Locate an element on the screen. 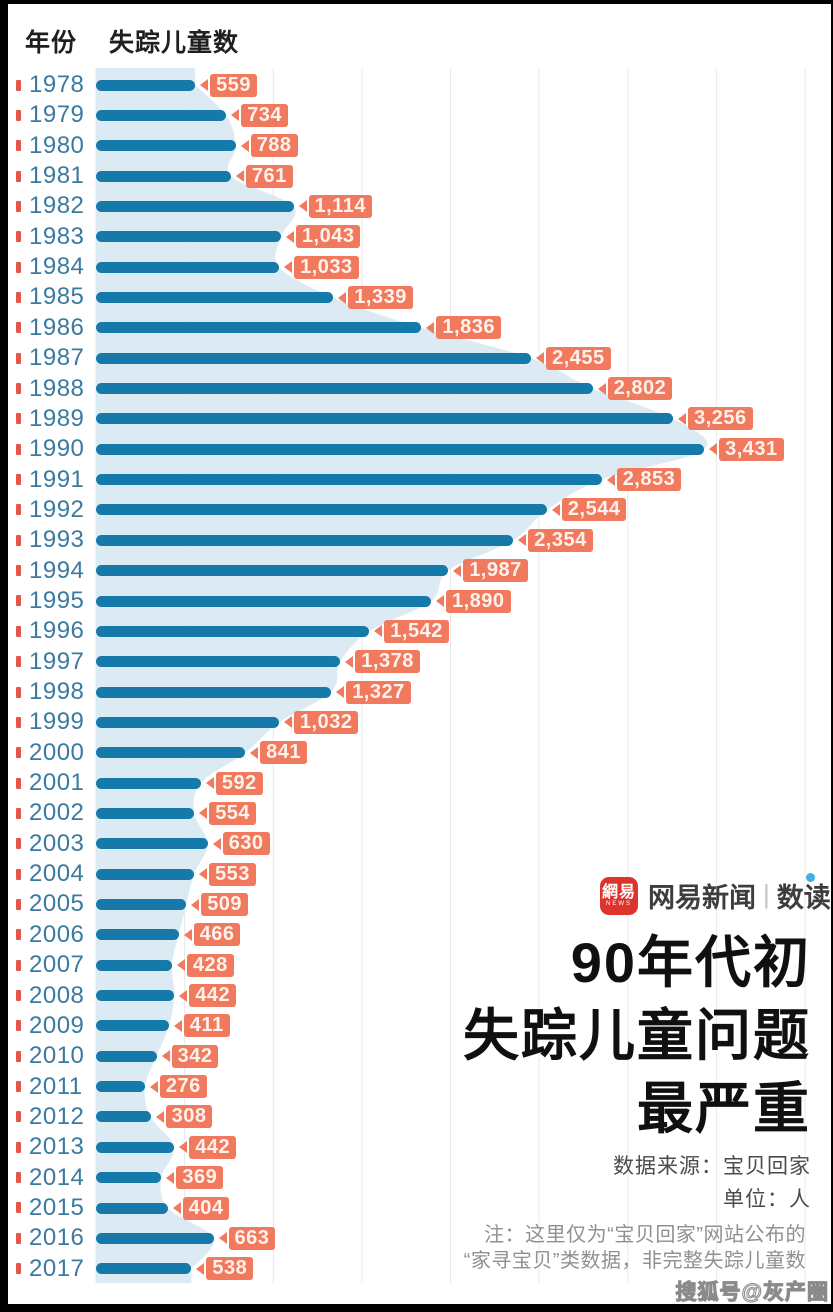 The width and height of the screenshot is (833, 1312). brand-main: 网易新闻 is located at coordinates (702, 898).